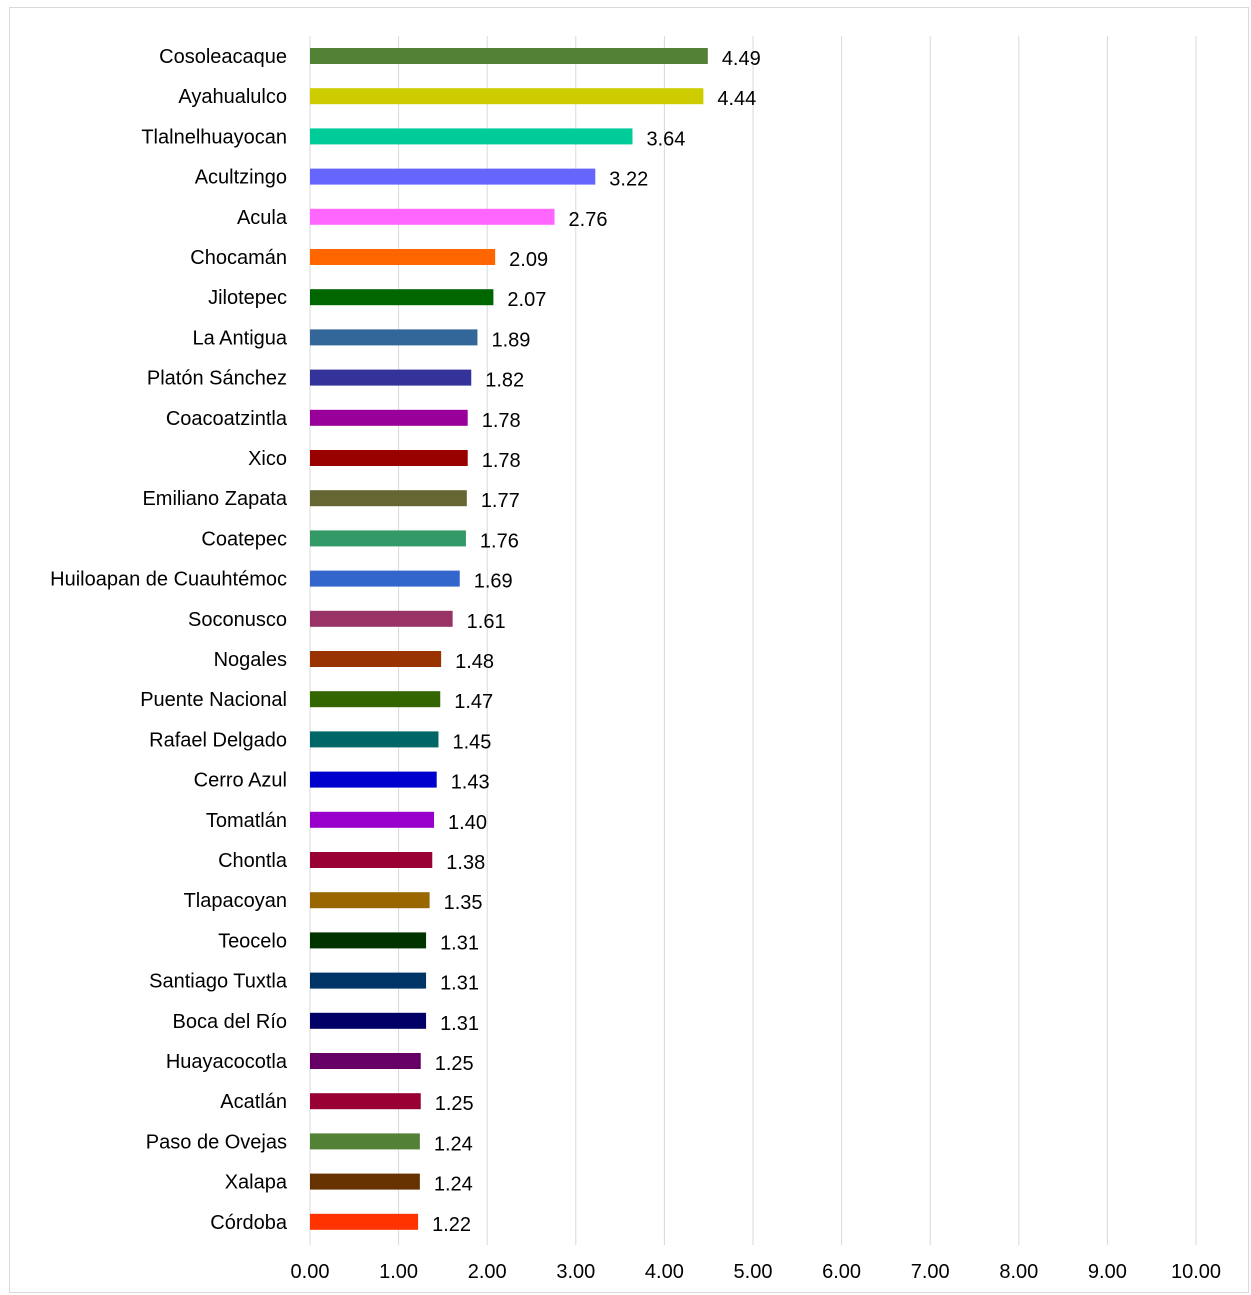 The image size is (1251, 1295). What do you see at coordinates (628, 180) in the screenshot?
I see `data-label: 3.22` at bounding box center [628, 180].